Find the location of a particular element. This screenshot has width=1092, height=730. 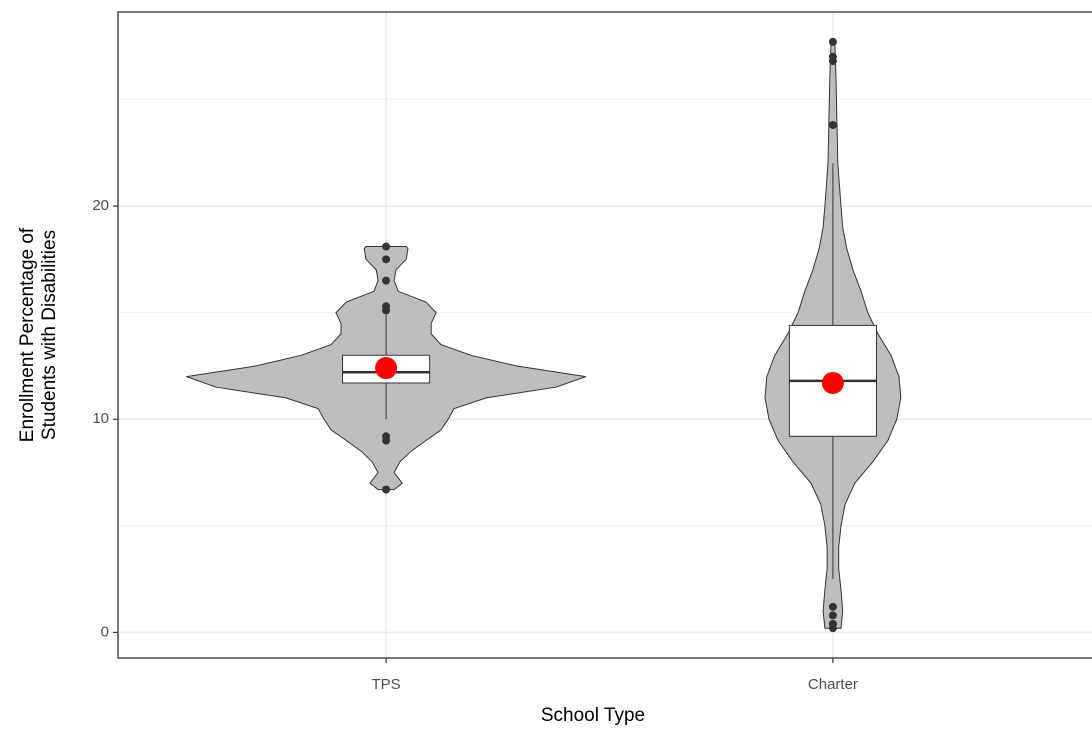

y-axis-label: Enrollment Percentage of is located at coordinates (27, 334).